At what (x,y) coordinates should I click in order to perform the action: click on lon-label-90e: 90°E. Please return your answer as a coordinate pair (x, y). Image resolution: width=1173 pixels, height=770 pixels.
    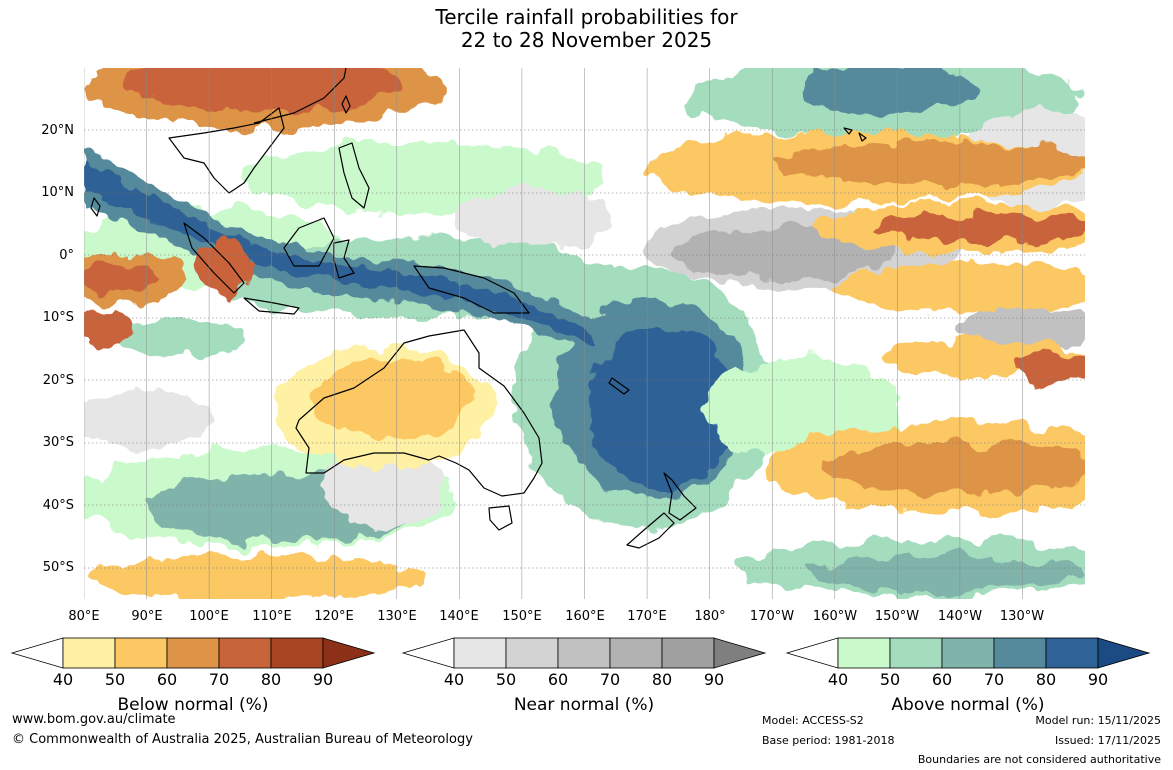
    Looking at the image, I should click on (147, 616).